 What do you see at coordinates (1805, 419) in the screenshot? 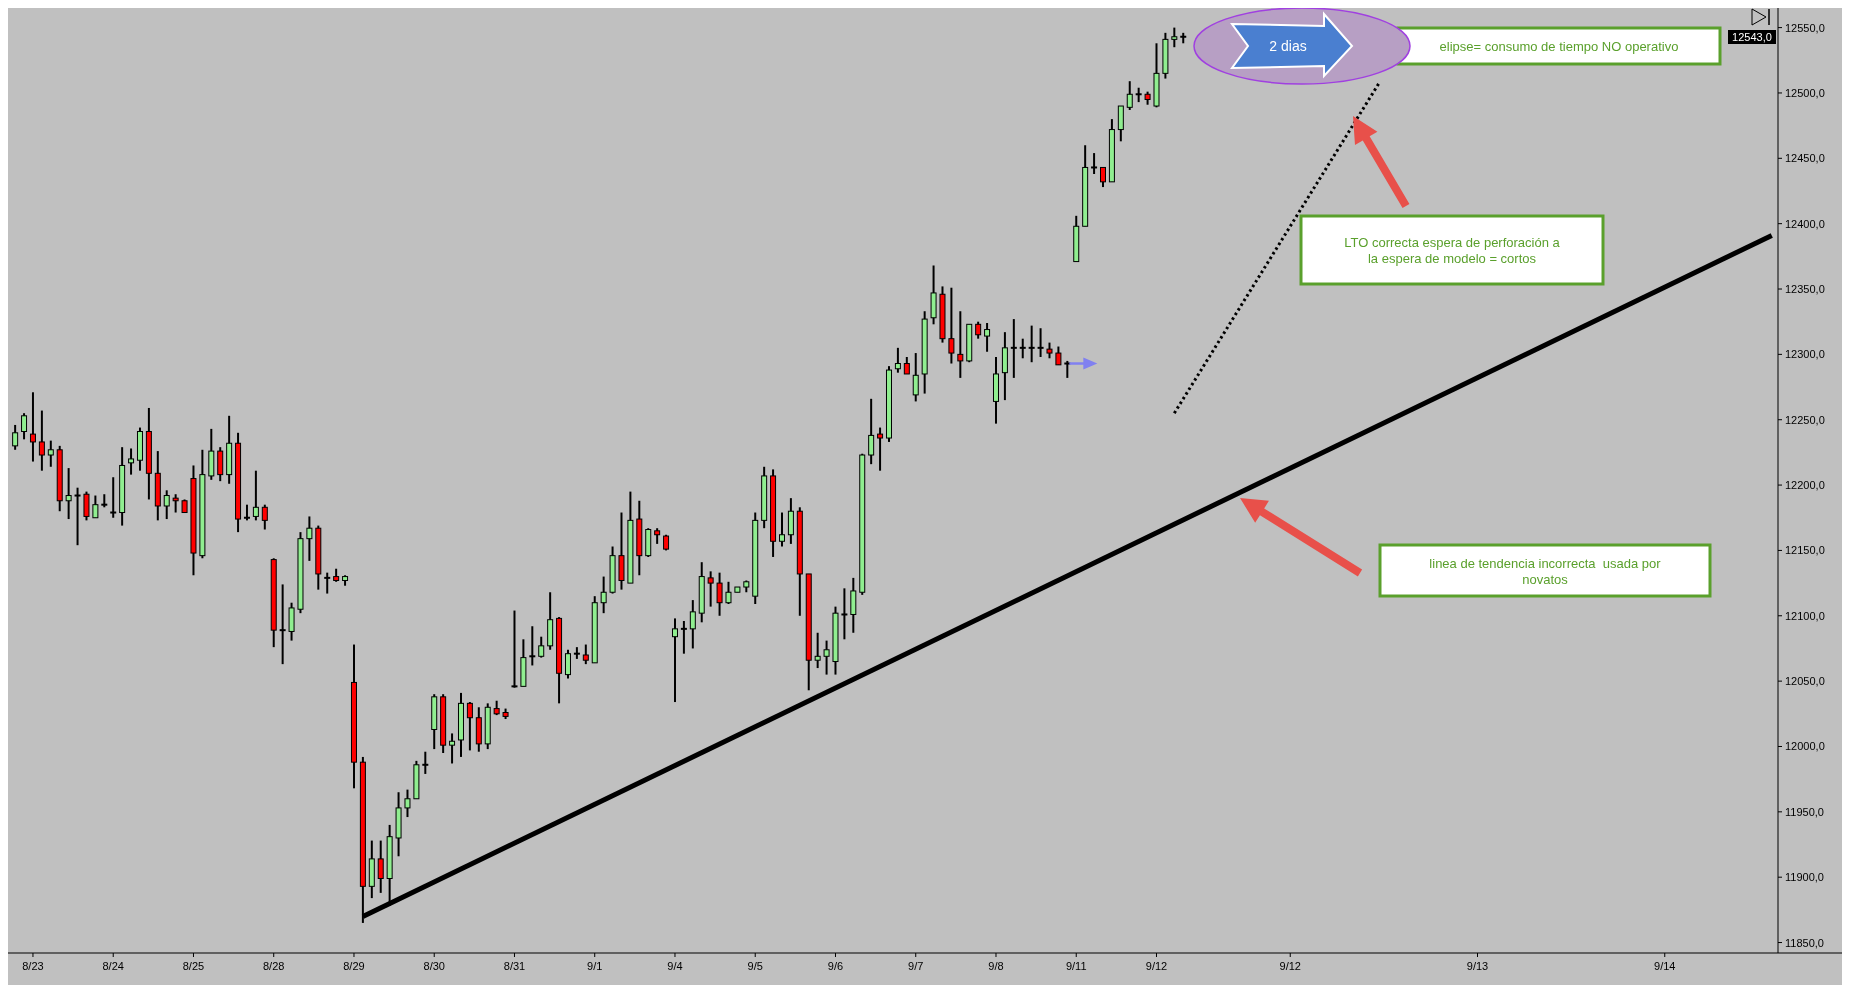
I see `y-tick-label: 12250,0` at bounding box center [1805, 419].